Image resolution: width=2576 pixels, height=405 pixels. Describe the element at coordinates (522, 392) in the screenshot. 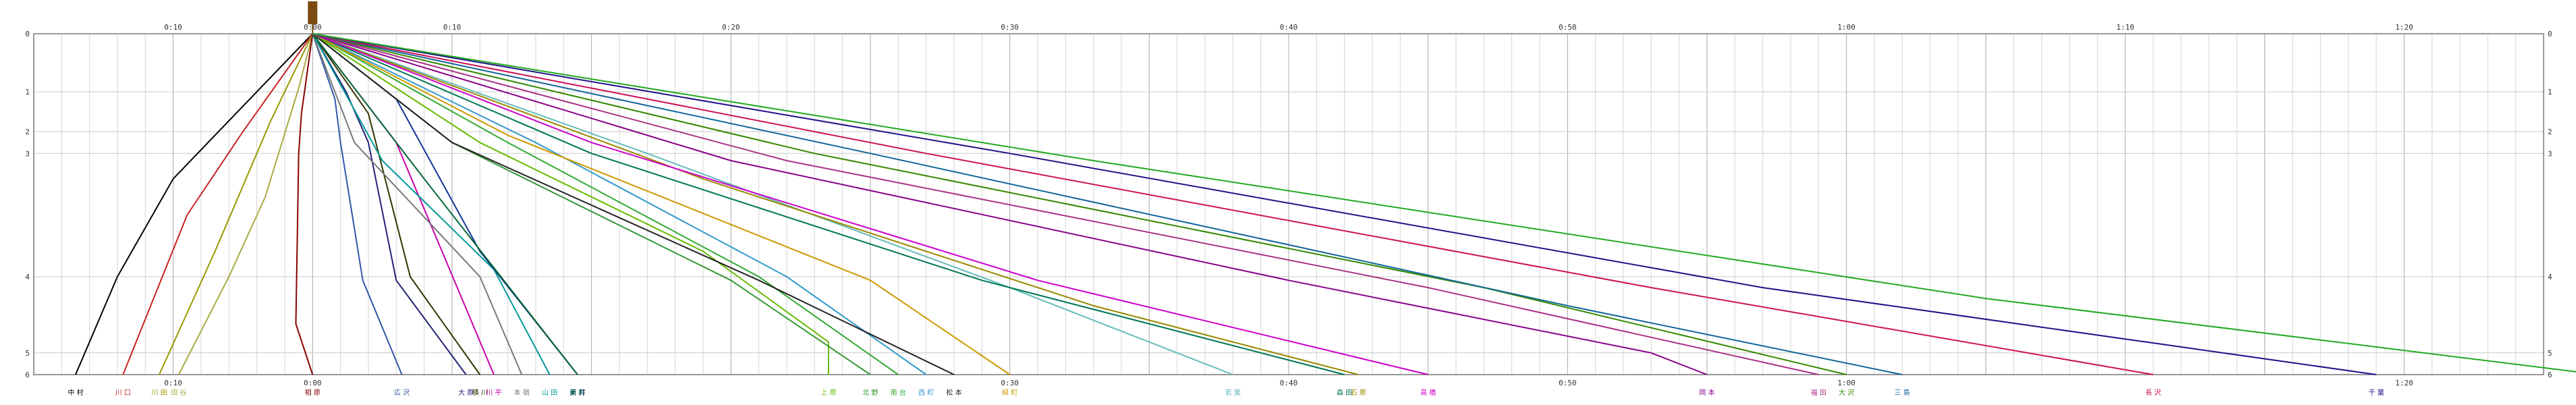

I see `series-end-label-9: 本 宿` at that location.